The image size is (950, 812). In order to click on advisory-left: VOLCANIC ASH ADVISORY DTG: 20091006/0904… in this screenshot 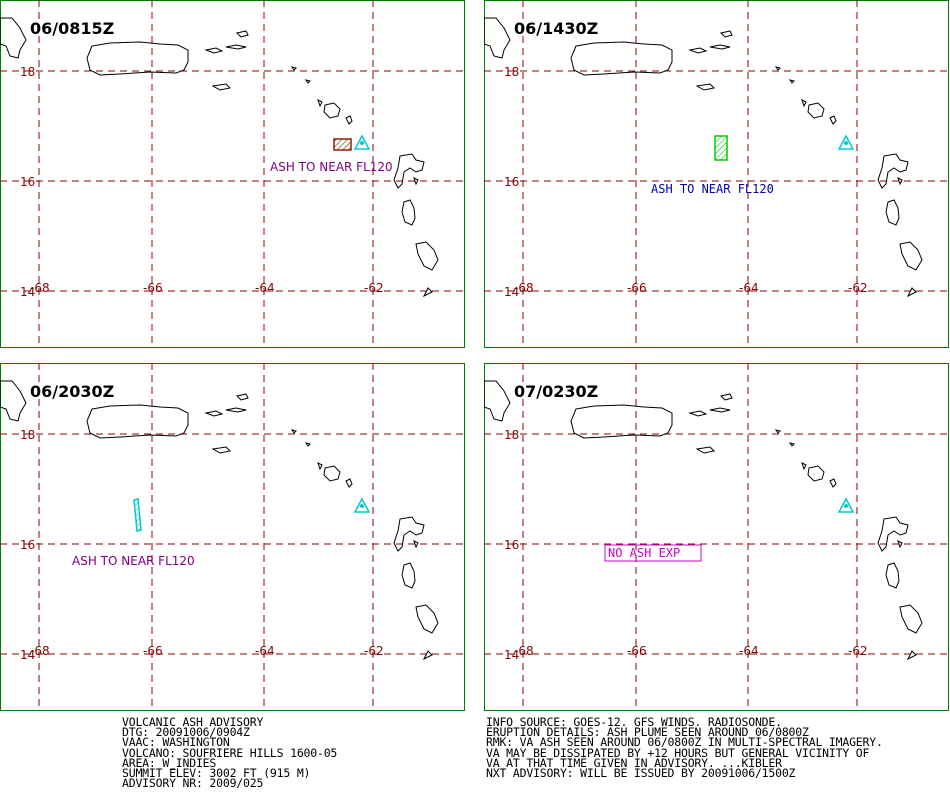, I will do `click(229, 752)`.